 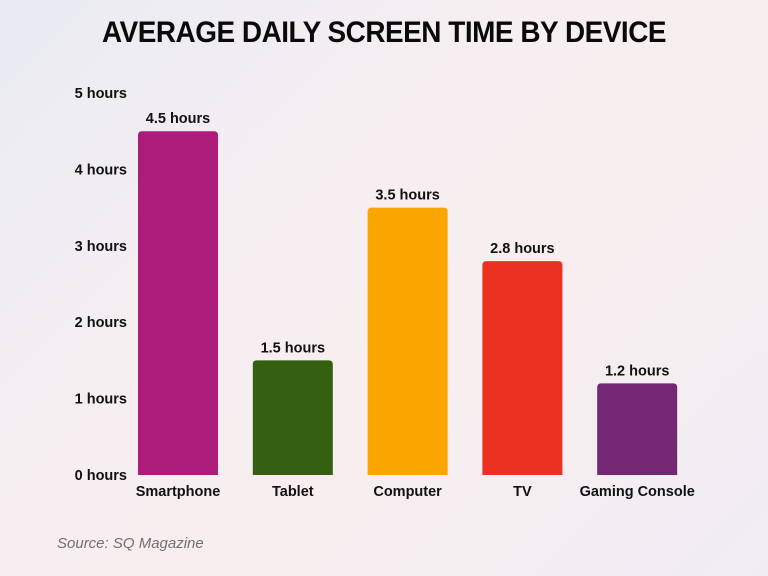 What do you see at coordinates (101, 476) in the screenshot?
I see `y-tick-label: 0 hours` at bounding box center [101, 476].